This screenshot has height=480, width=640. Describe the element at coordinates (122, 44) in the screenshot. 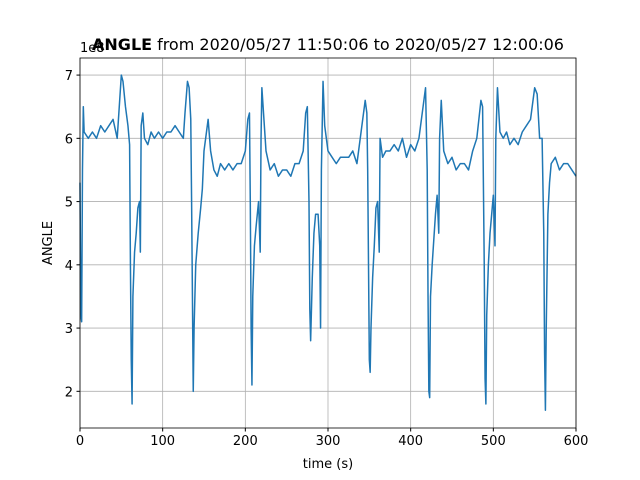

I see `title-bold: ANGLE` at that location.